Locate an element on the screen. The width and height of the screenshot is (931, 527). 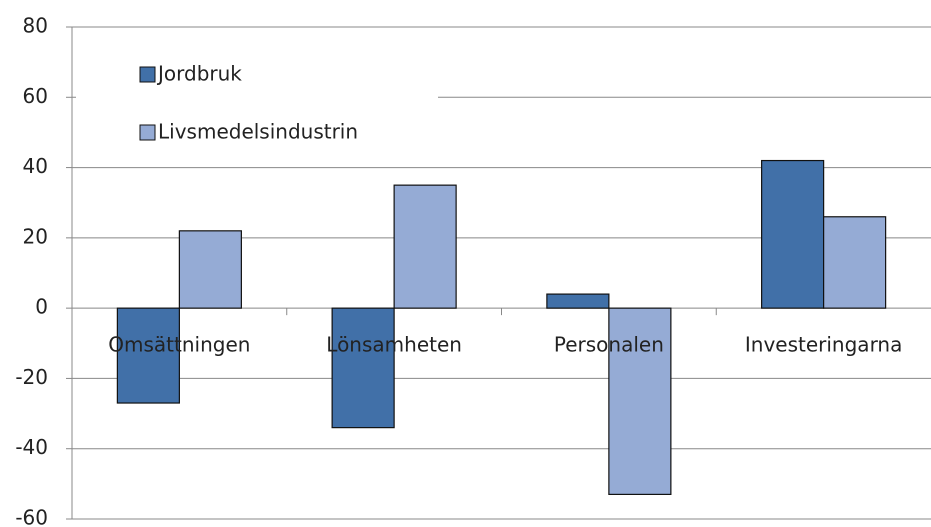
legend-label: Livsmedelsindustrin is located at coordinates (258, 132).